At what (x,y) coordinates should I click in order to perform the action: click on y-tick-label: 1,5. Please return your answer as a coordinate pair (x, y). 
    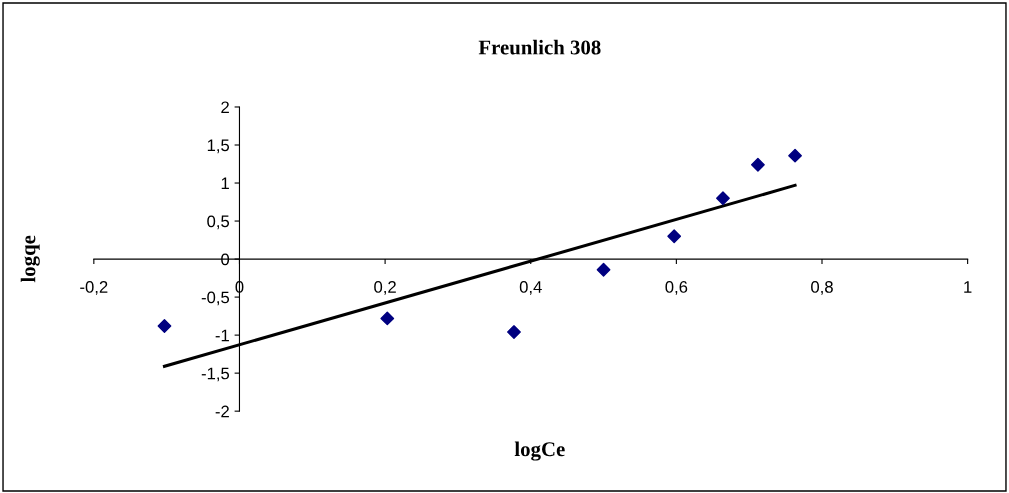
    Looking at the image, I should click on (218, 146).